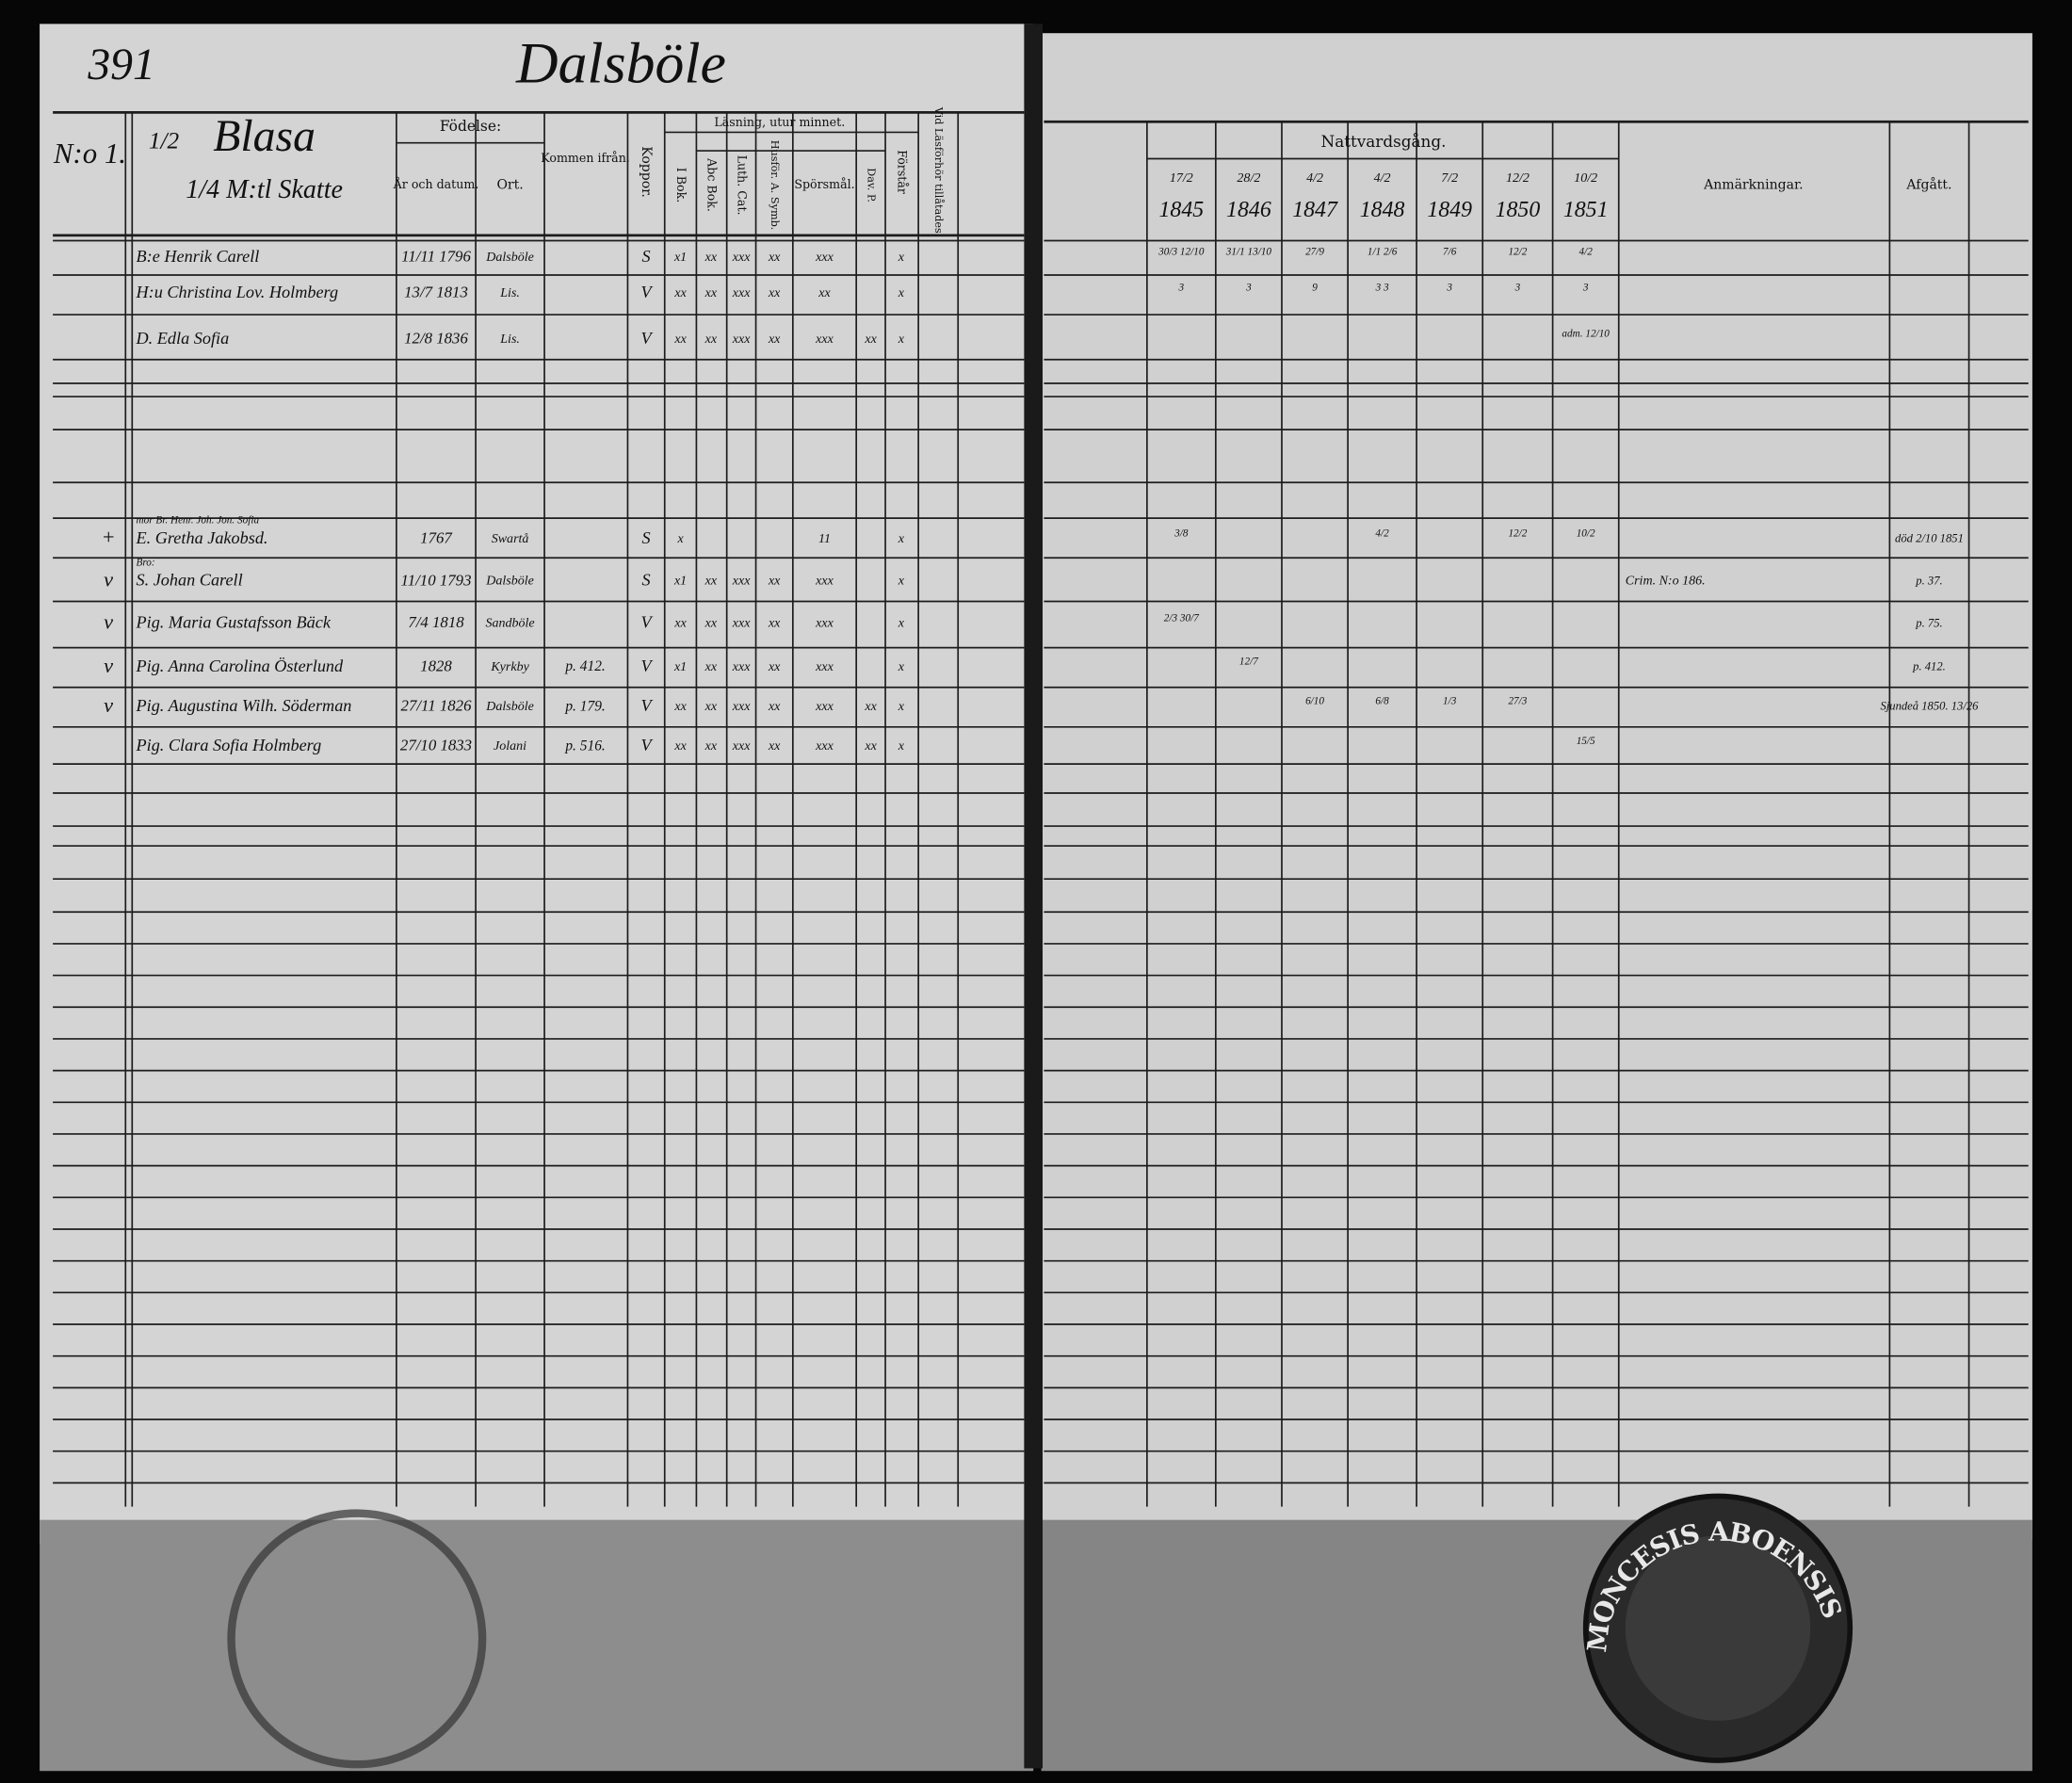 The image size is (2072, 1783). Describe the element at coordinates (1517, 253) in the screenshot. I see `communion-mark: 12/2` at that location.